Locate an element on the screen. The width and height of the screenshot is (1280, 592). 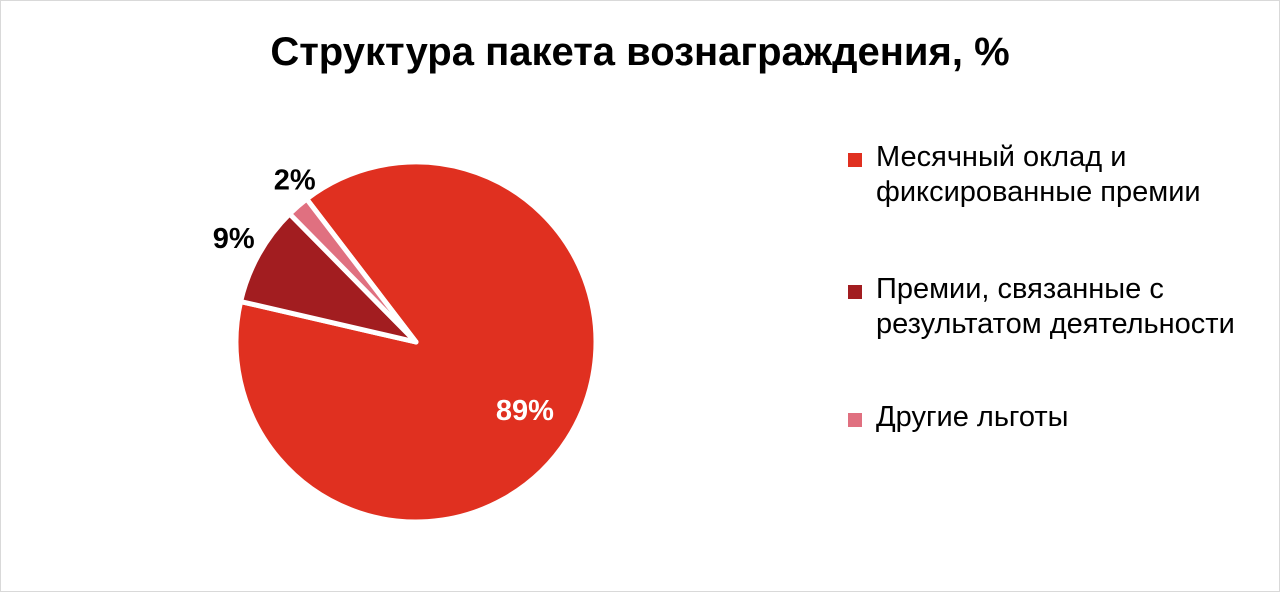
data-label-other: 2% is located at coordinates (295, 180).